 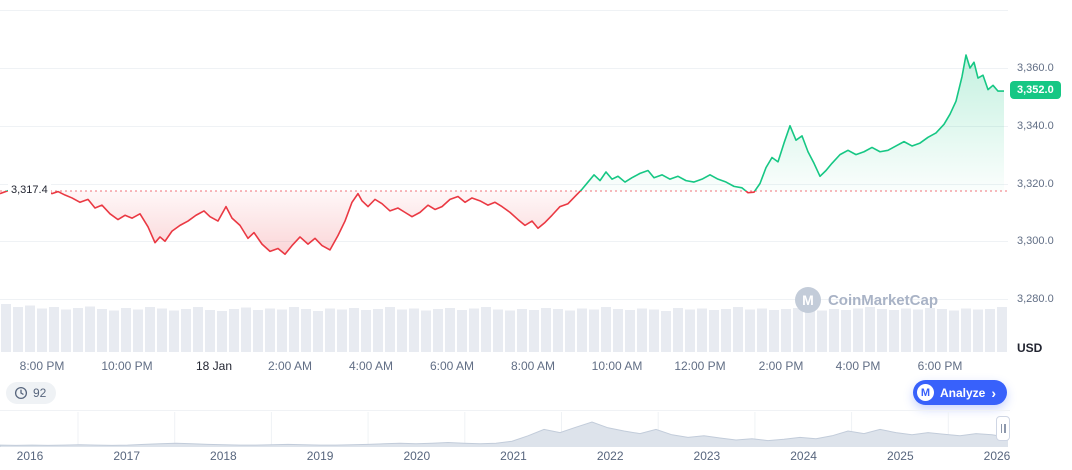 What do you see at coordinates (513, 456) in the screenshot?
I see `year-label: 2021` at bounding box center [513, 456].